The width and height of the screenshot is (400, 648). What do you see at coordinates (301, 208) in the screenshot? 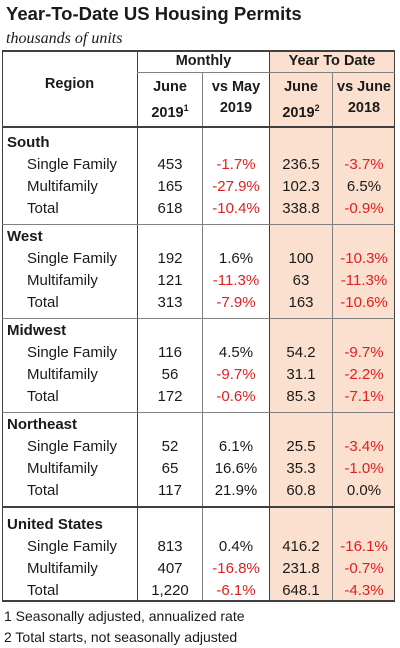
I see `cell-ytd-june-2019: 338.8` at bounding box center [301, 208].